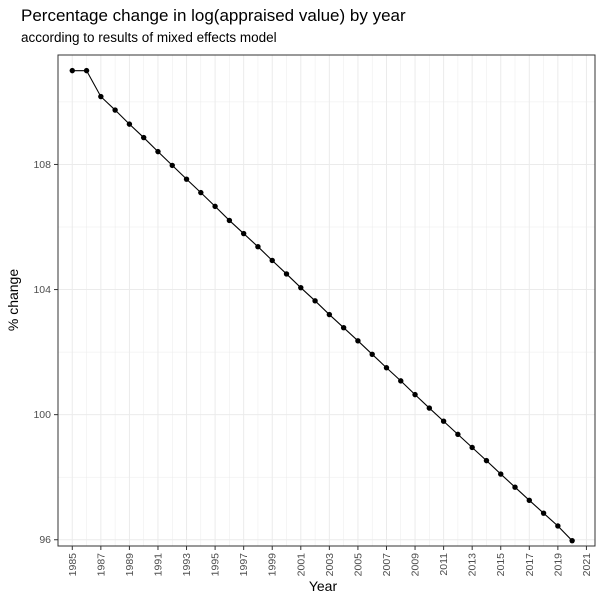 The width and height of the screenshot is (603, 602). Describe the element at coordinates (444, 564) in the screenshot. I see `x-tick-label: 2011` at that location.